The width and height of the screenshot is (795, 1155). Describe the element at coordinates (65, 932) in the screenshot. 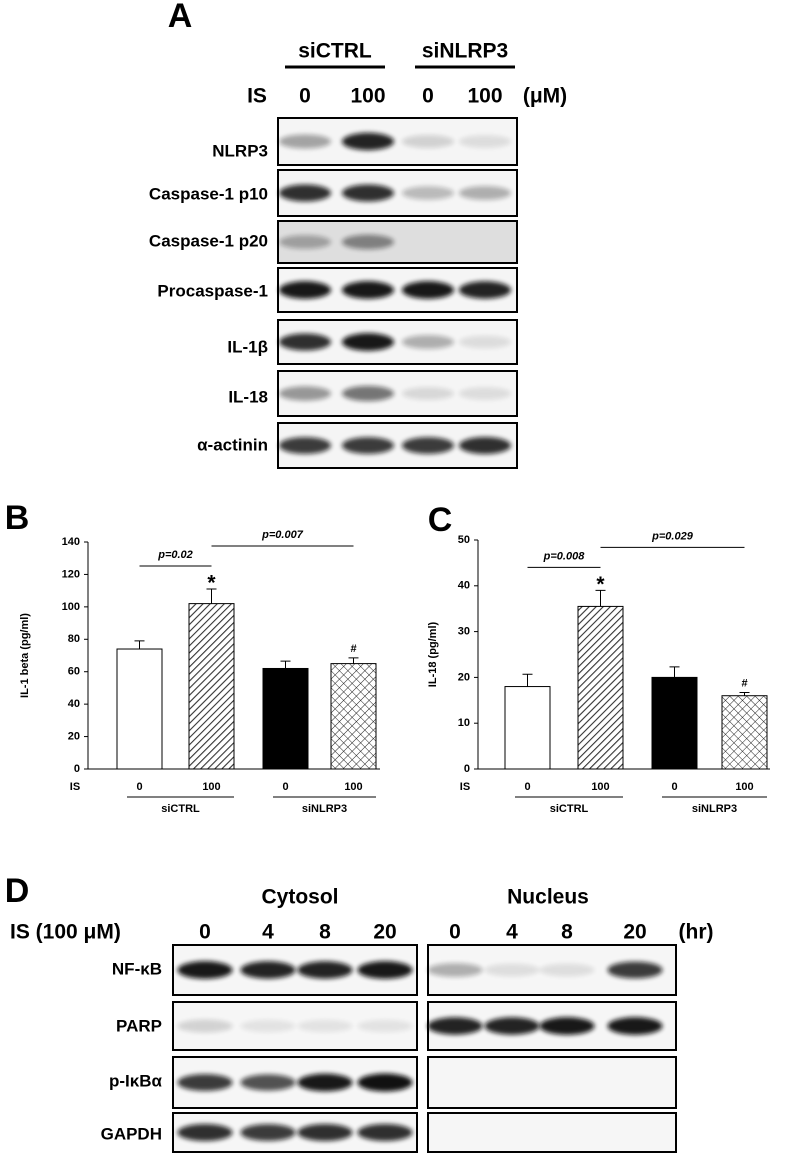

I see `treatment-label: IS (100 μM)` at that location.